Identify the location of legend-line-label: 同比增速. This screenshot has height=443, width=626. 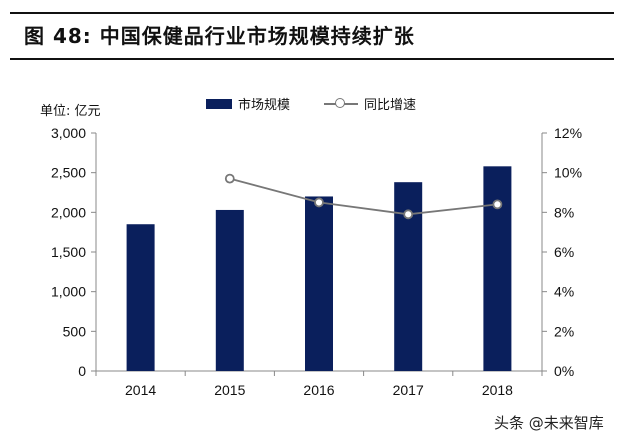
(390, 105).